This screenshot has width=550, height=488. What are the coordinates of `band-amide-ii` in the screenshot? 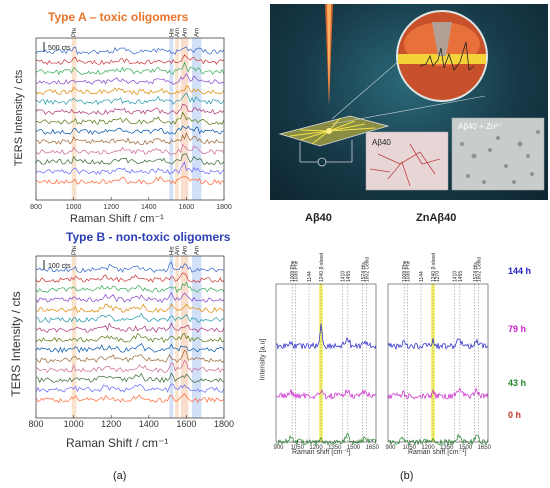 It's located at (177, 337).